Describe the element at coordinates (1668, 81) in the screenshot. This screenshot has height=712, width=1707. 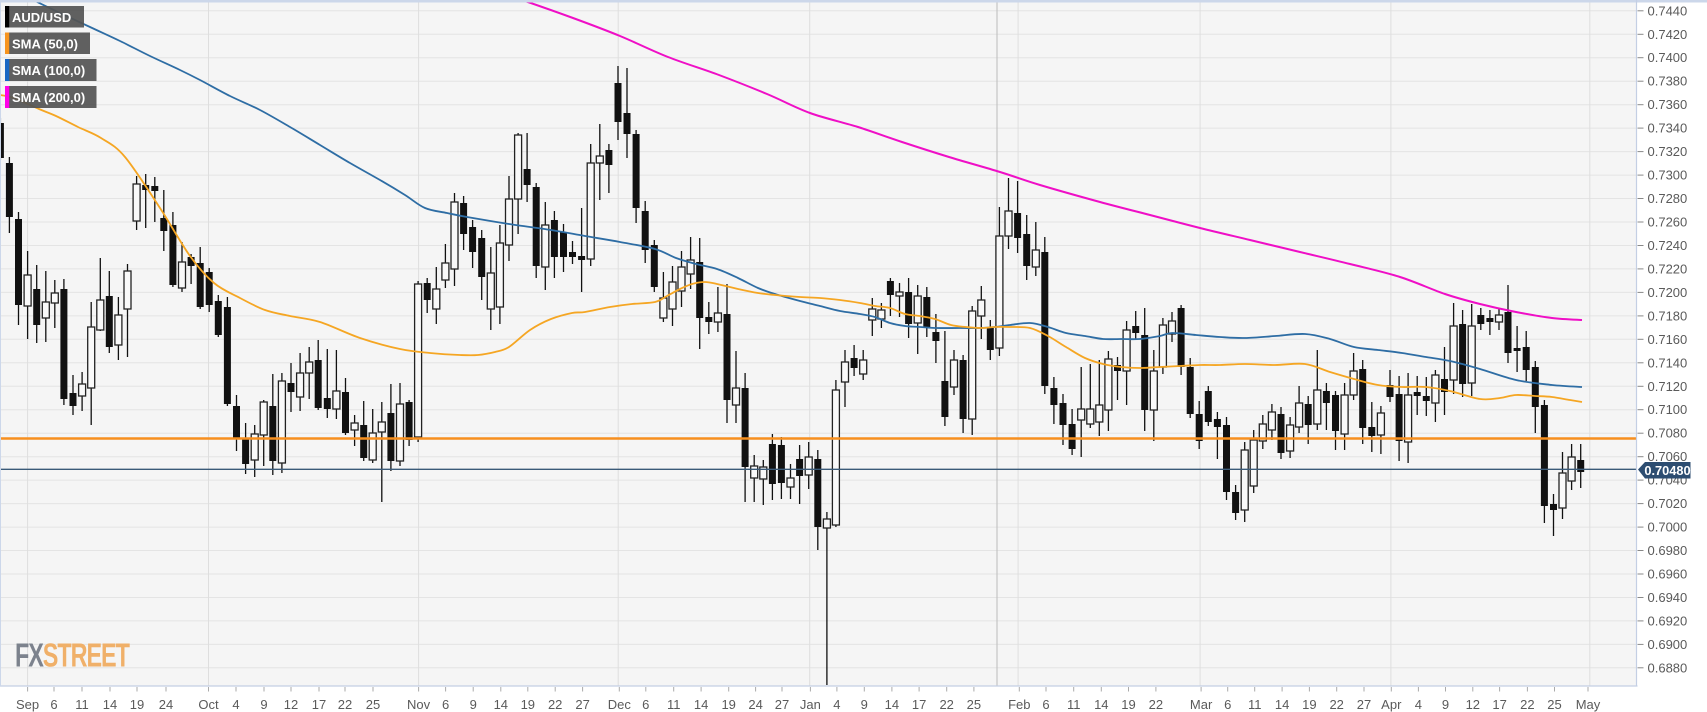
I see `svg-text: 0.7380` at that location.